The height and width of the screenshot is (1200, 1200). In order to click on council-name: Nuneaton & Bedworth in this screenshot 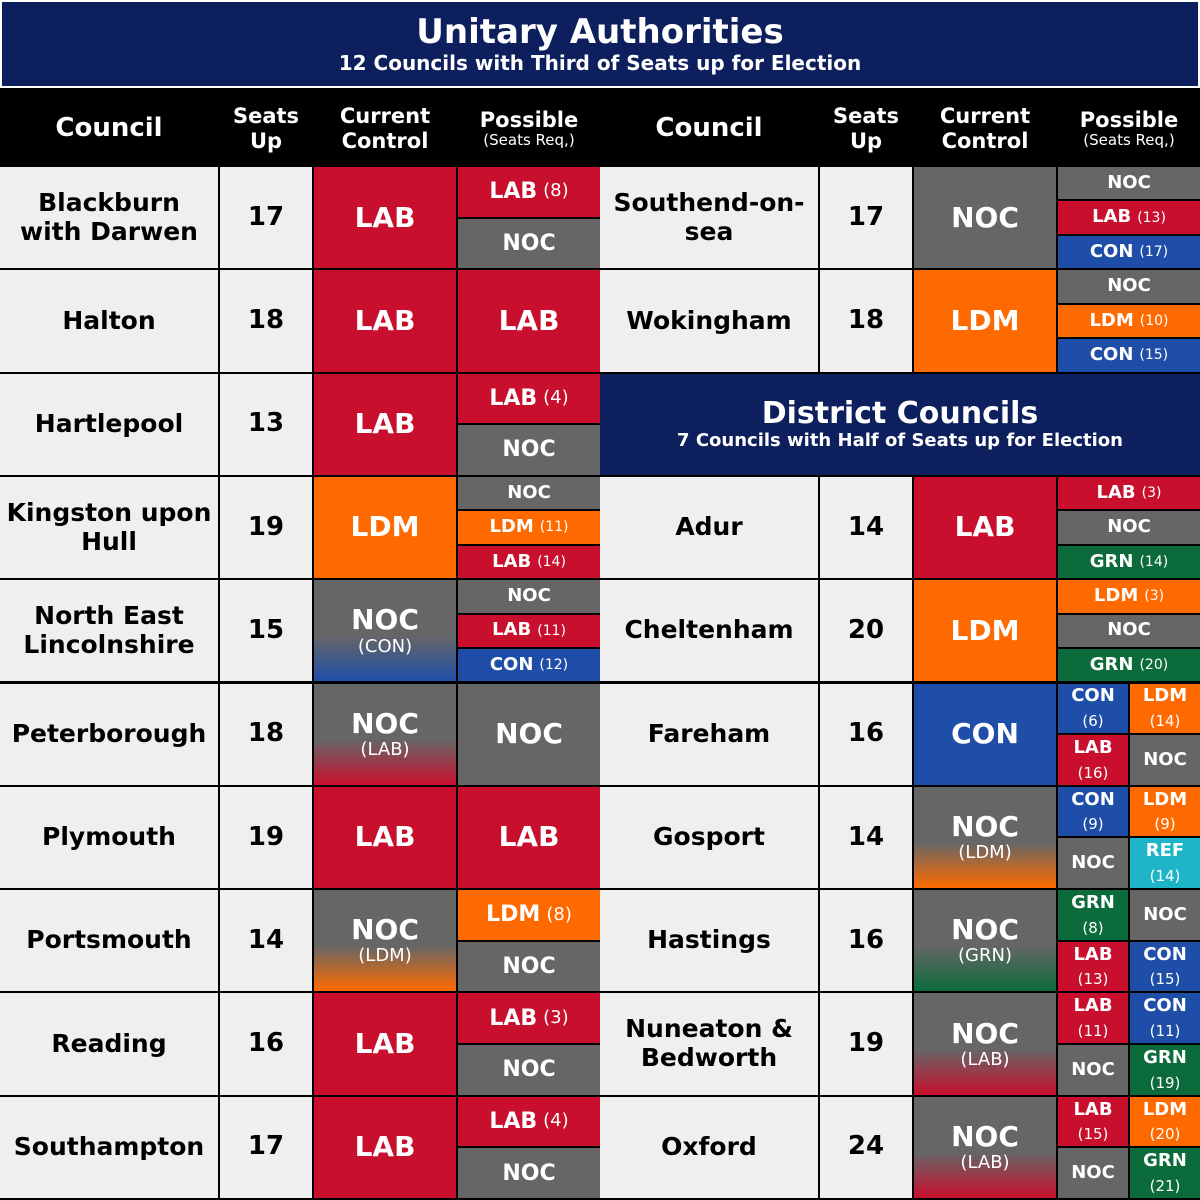, I will do `click(709, 1044)`.